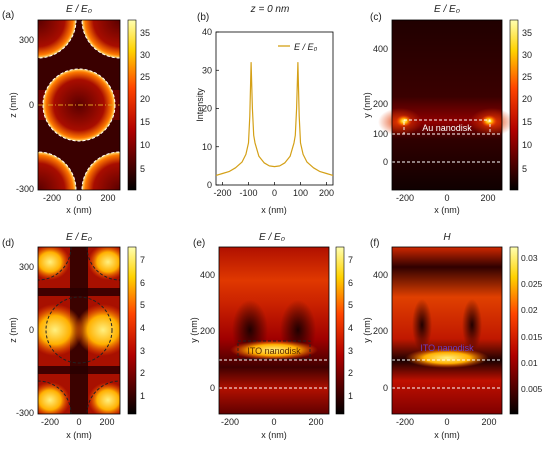 Image resolution: width=550 pixels, height=450 pixels. What do you see at coordinates (79, 237) in the screenshot?
I see `panel-title-d: E / E₀` at bounding box center [79, 237].